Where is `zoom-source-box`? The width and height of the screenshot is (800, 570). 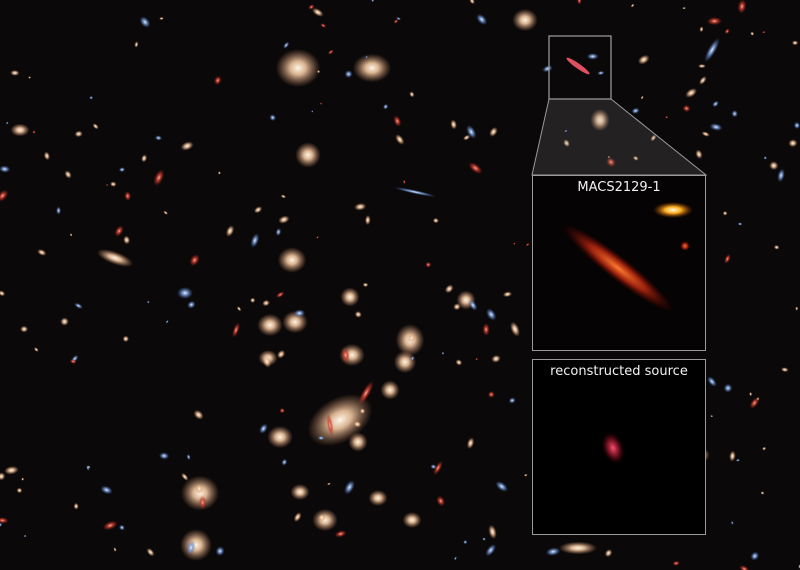 zoom-source-box is located at coordinates (580, 67).